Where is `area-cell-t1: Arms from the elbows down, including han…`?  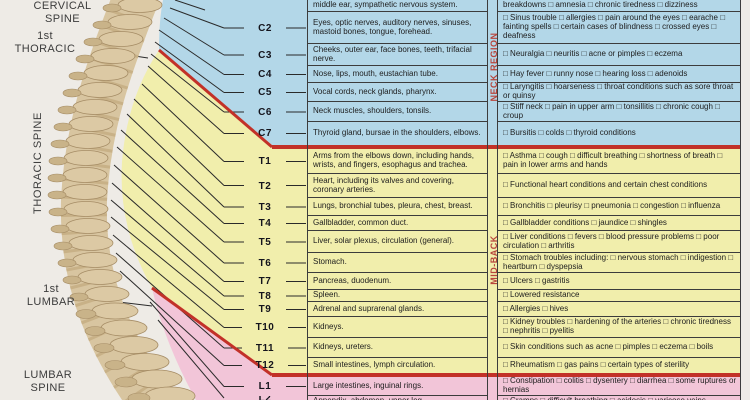 area-cell-t1: Arms from the elbows down, including han… is located at coordinates (397, 161).